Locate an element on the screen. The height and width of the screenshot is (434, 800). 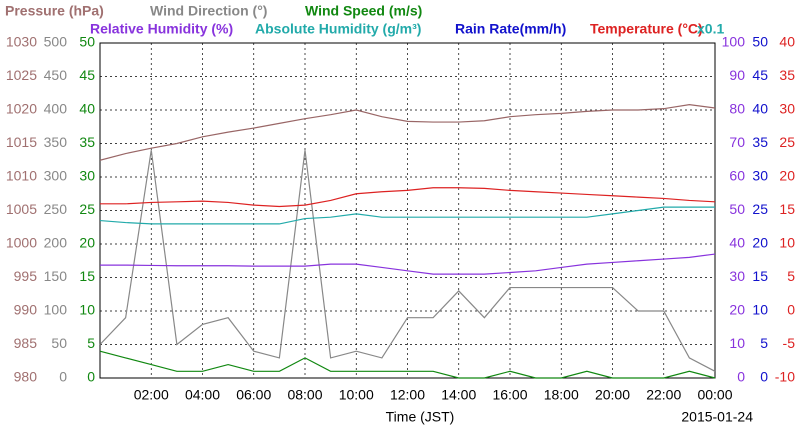
x-tick-label: 12:00 is located at coordinates (407, 395).